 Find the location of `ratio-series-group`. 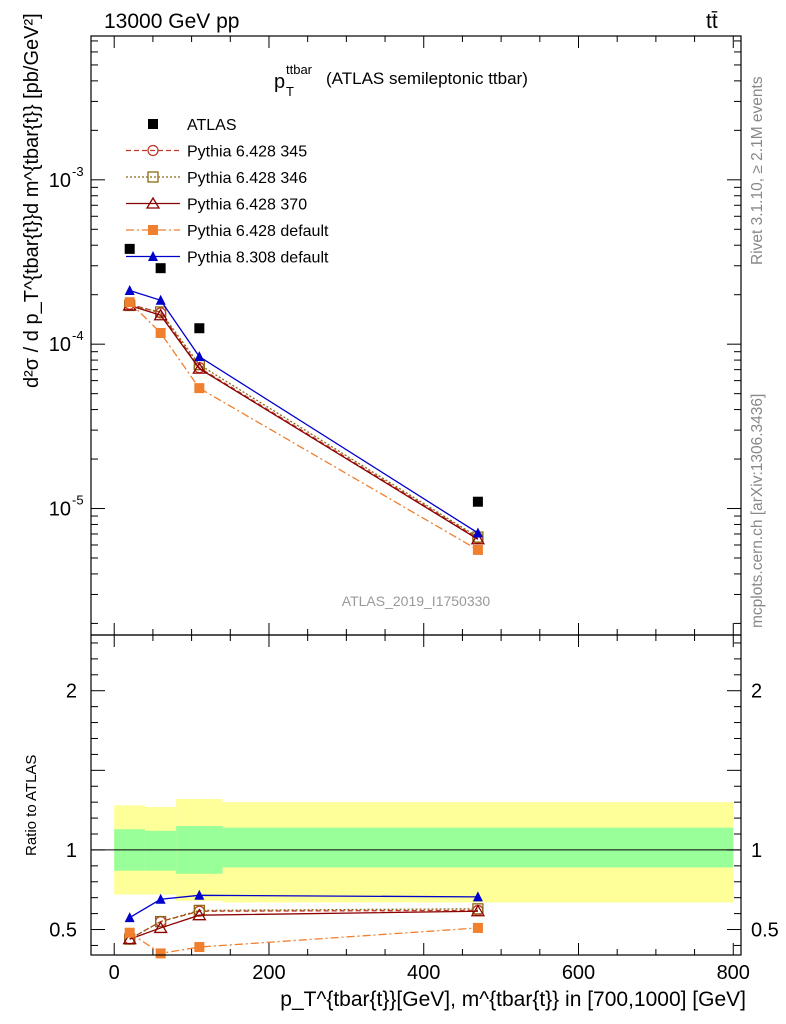

ratio-series-group is located at coordinates (304, 924).